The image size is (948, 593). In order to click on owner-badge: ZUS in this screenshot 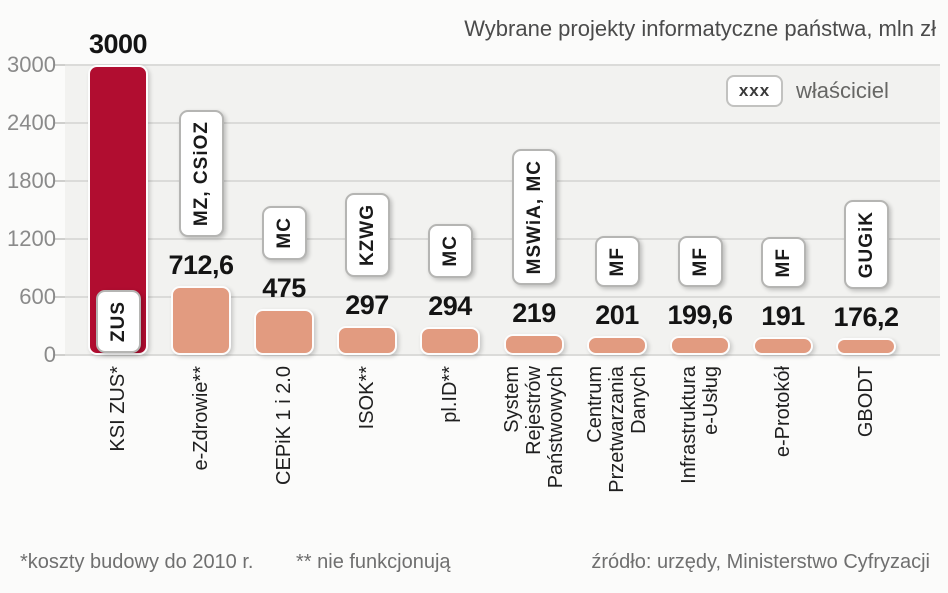, I will do `click(118, 321)`.